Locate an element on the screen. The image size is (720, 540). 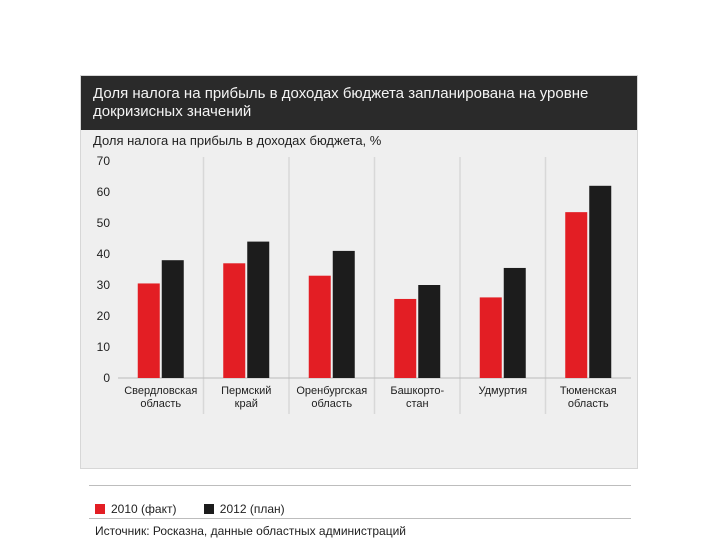
y-tick-label: 30 is located at coordinates (104, 285).